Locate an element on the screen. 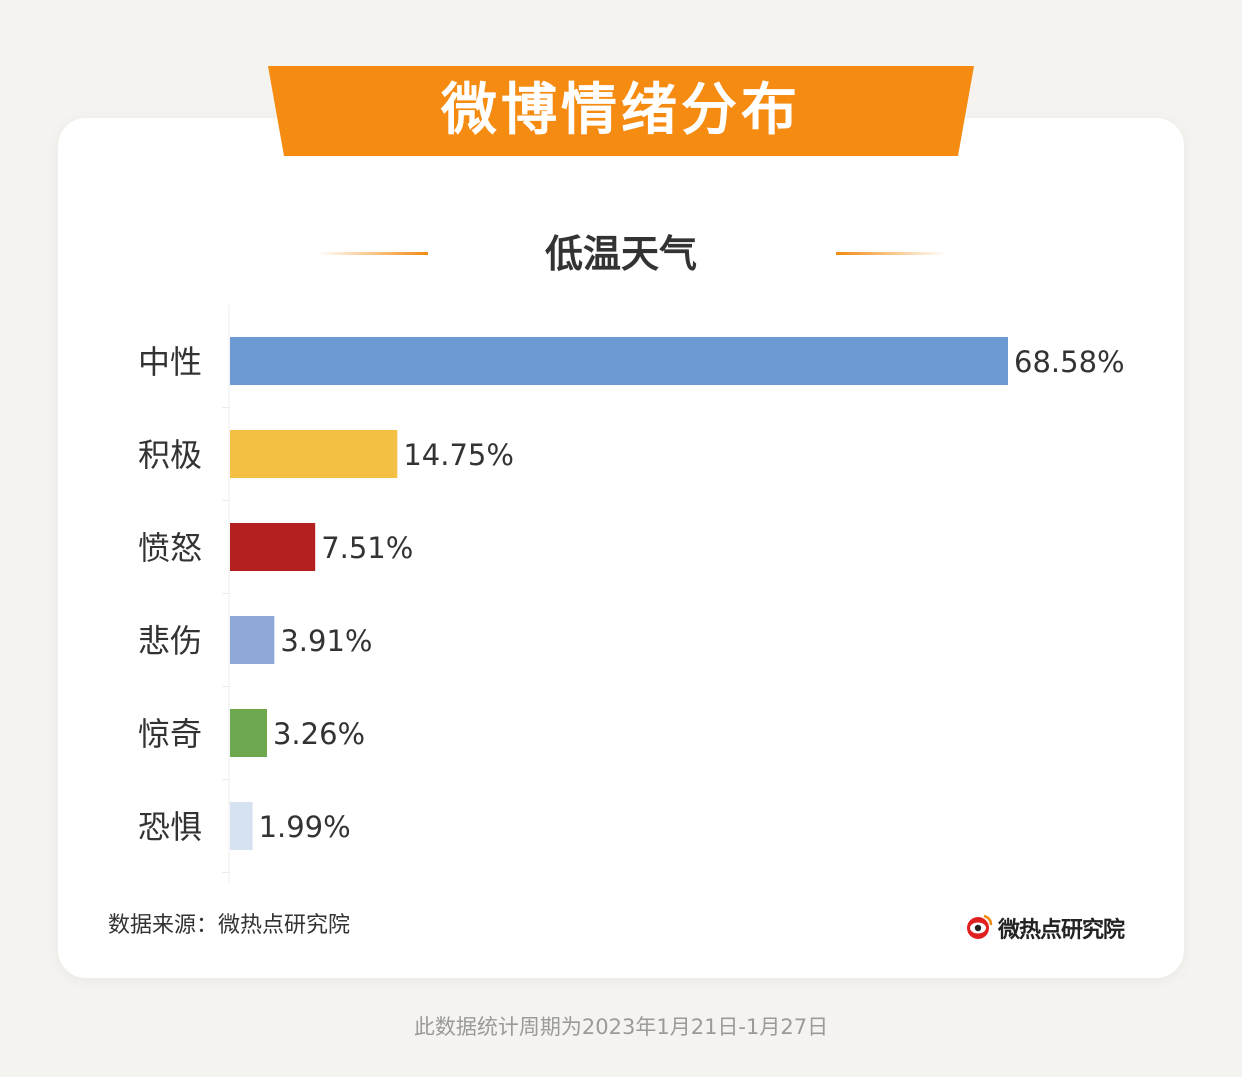 The width and height of the screenshot is (1242, 1077). title-banner: 微博情绪分布 is located at coordinates (621, 111).